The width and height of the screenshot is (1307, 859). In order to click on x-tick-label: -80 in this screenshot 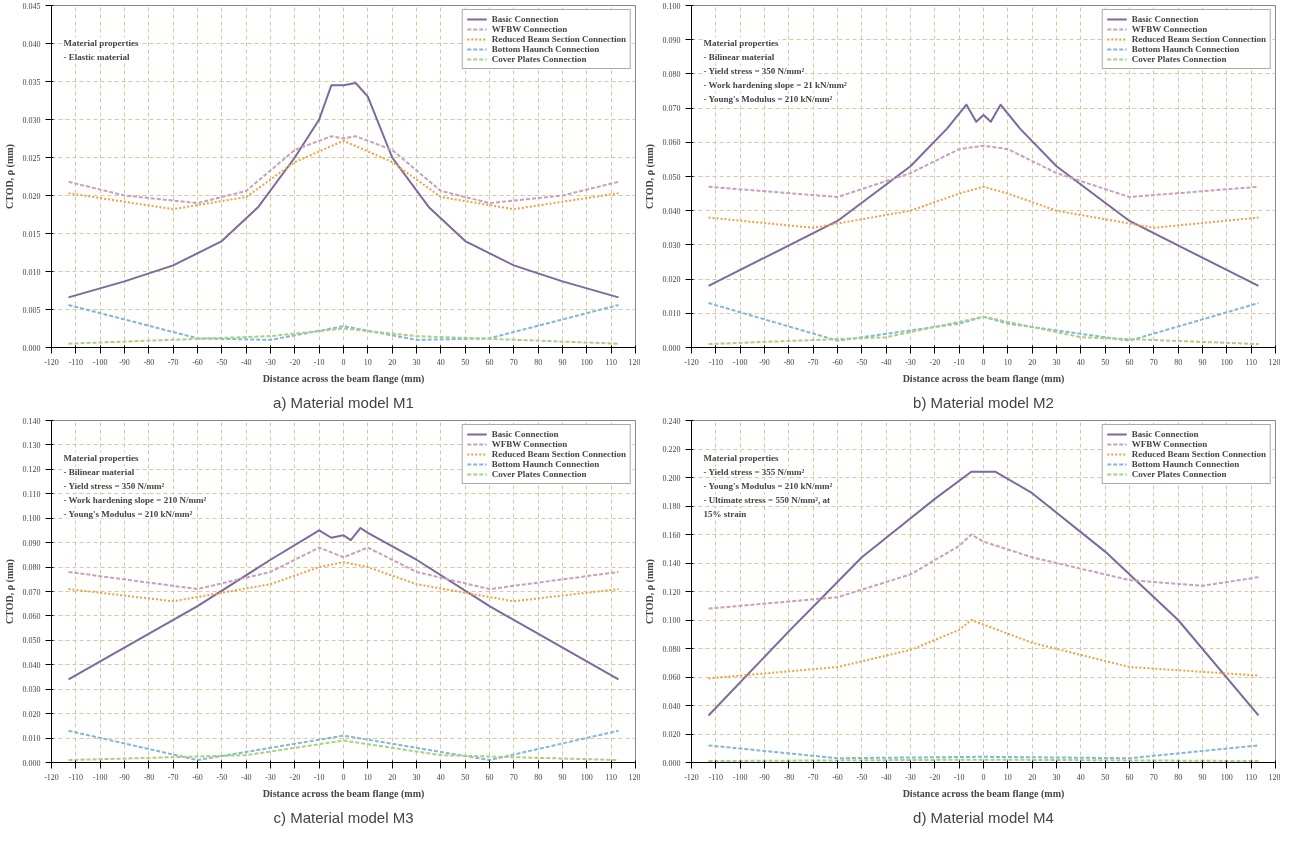, I will do `click(789, 777)`.